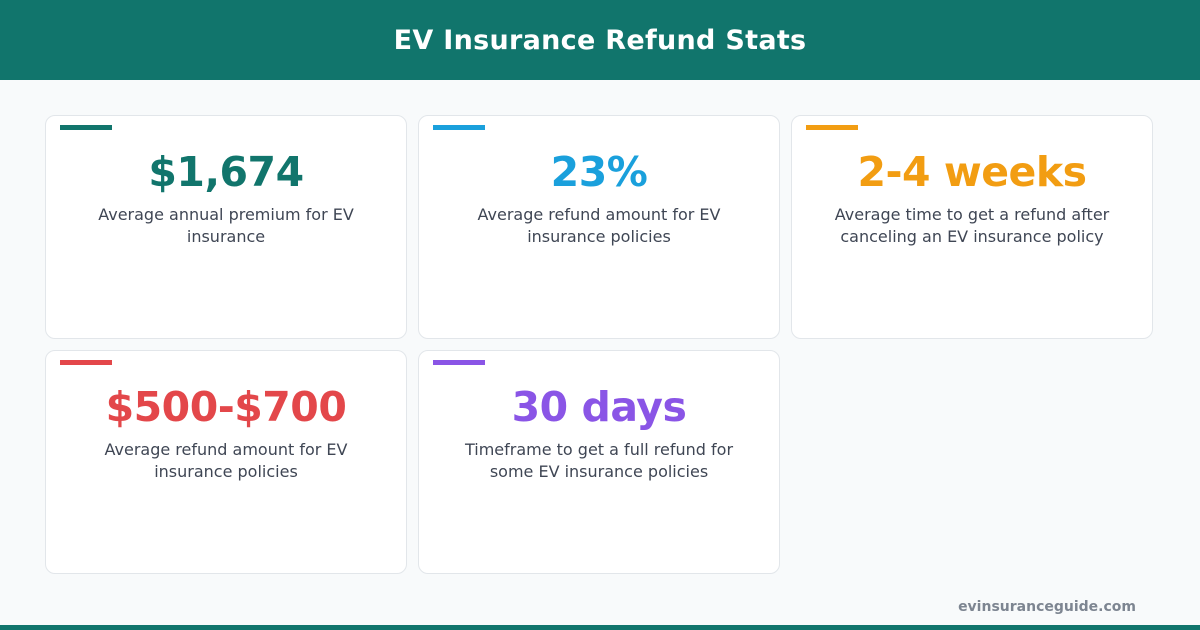 This screenshot has height=630, width=1200. Describe the element at coordinates (226, 172) in the screenshot. I see `stat-value: $1,674` at that location.